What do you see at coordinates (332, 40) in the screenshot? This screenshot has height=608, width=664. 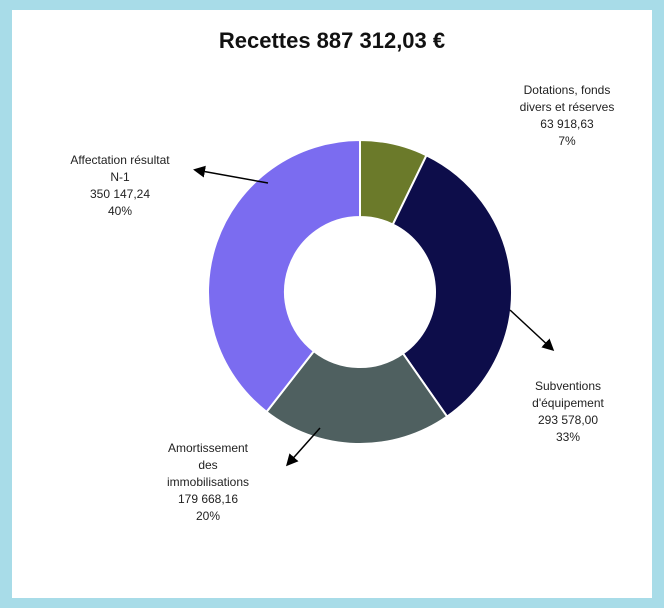 I see `chart-title: Recettes 887 312,03 €` at bounding box center [332, 40].